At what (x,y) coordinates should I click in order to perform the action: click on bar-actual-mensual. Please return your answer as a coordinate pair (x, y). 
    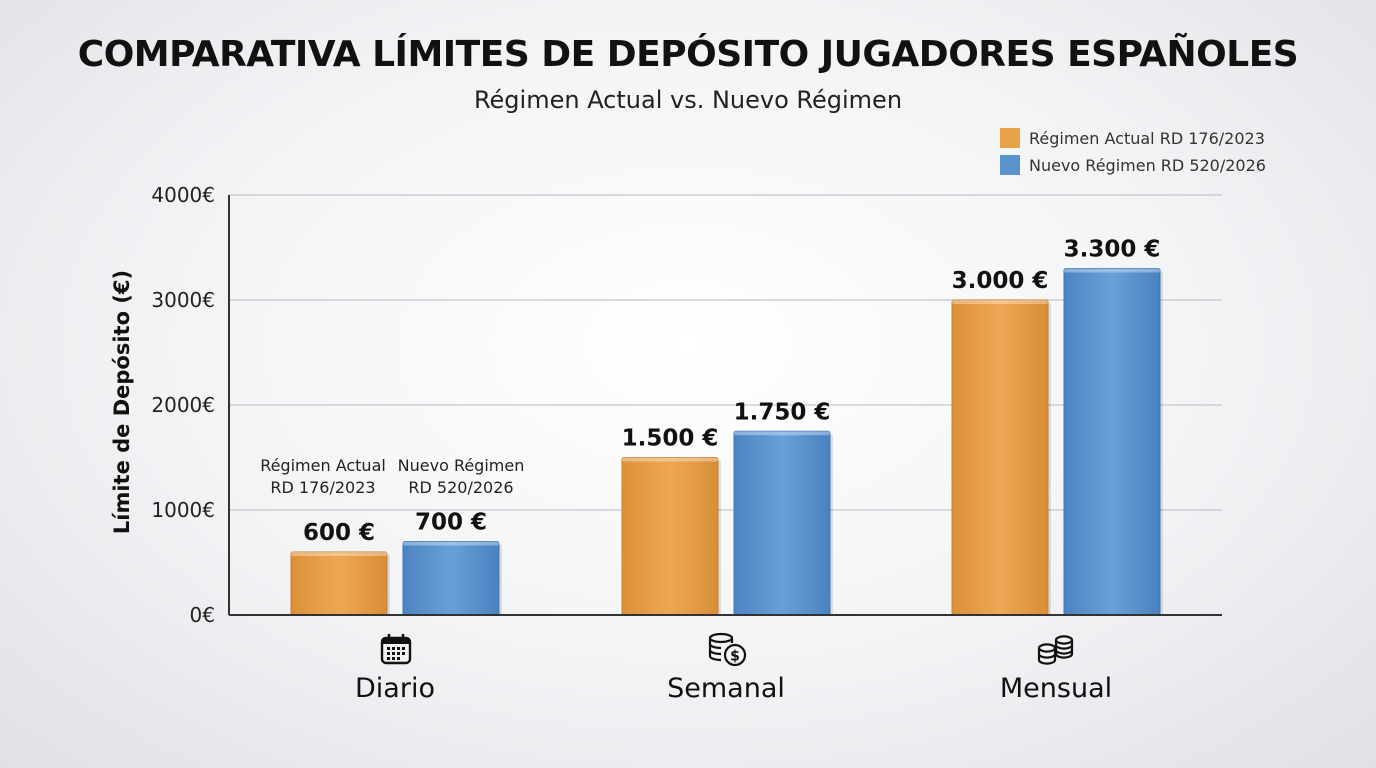
    Looking at the image, I should click on (1000, 457).